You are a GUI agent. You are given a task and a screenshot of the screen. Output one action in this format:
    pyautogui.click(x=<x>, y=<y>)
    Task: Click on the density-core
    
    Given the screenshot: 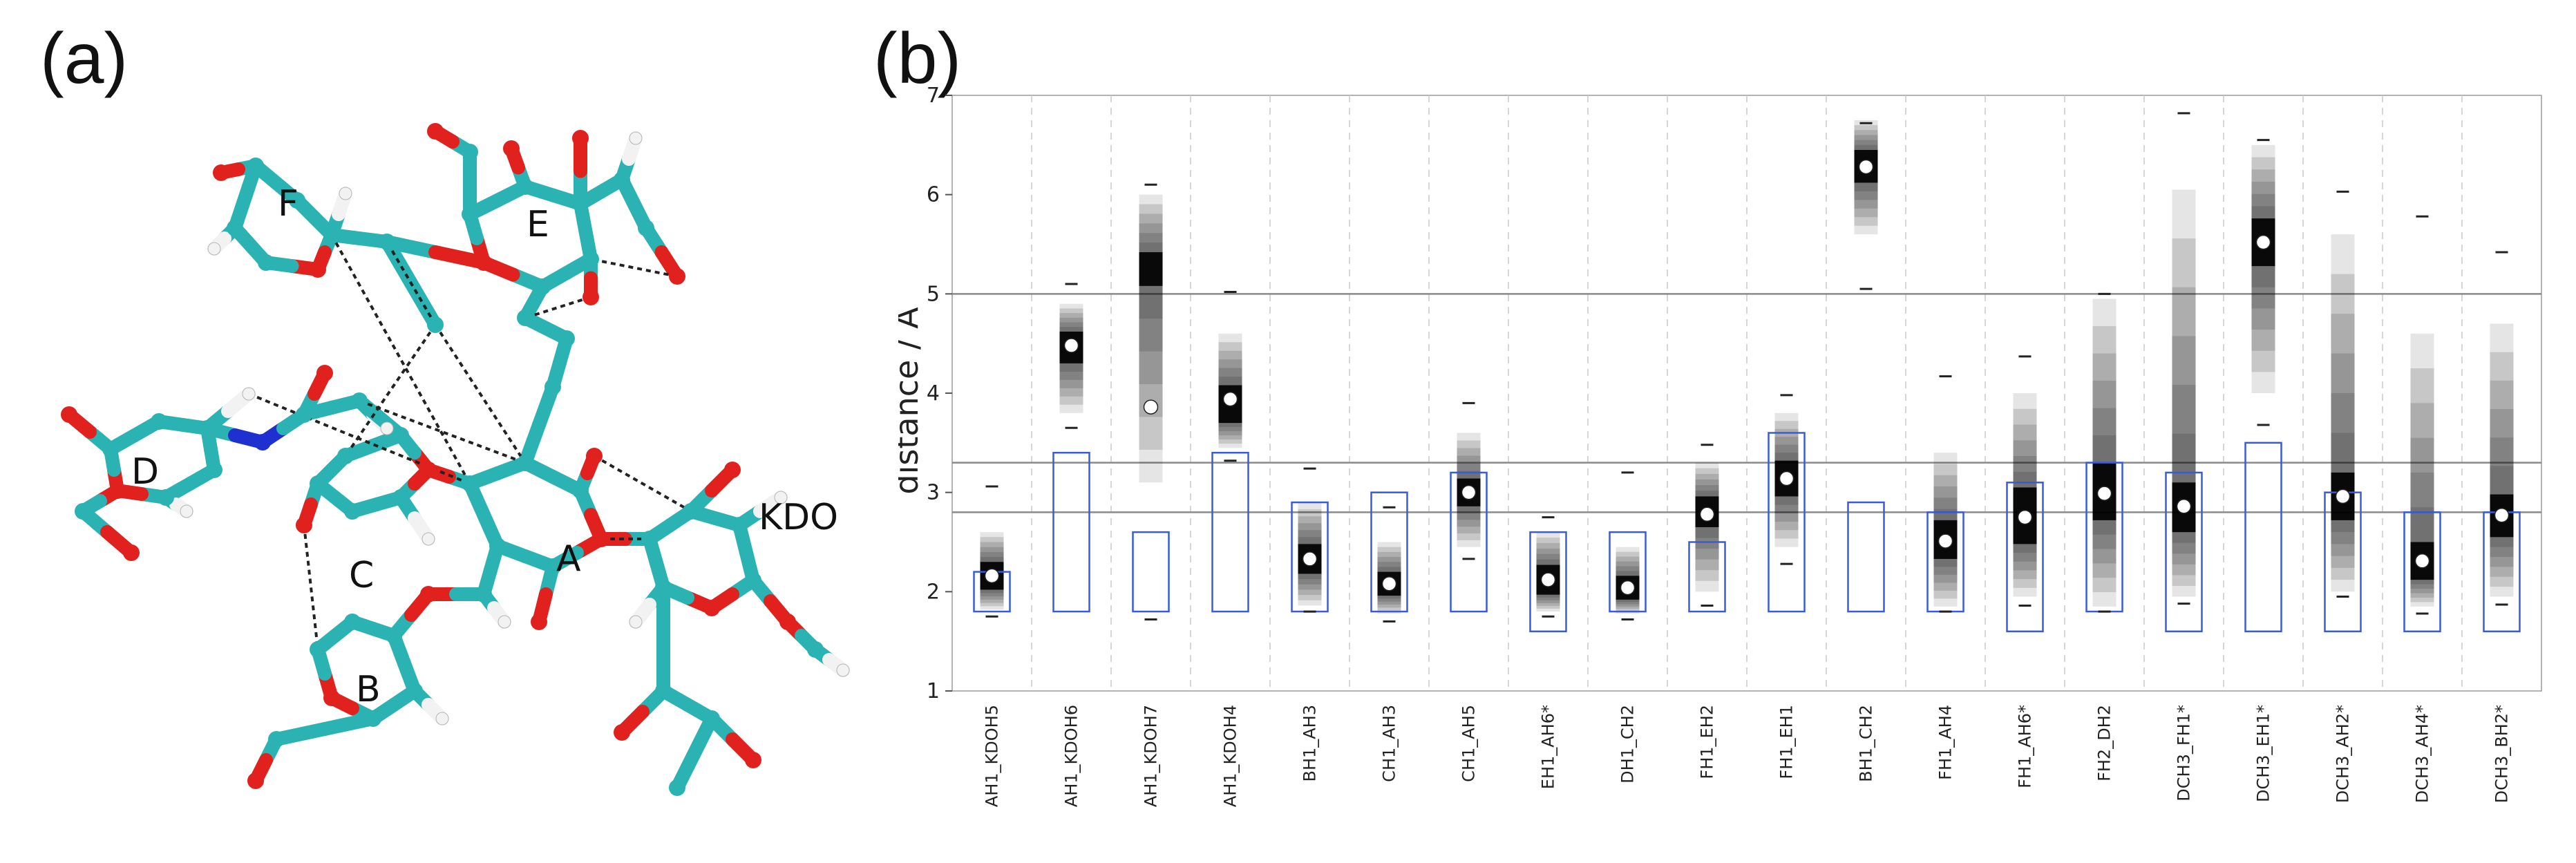 What is the action you would take?
    pyautogui.click(x=1151, y=269)
    